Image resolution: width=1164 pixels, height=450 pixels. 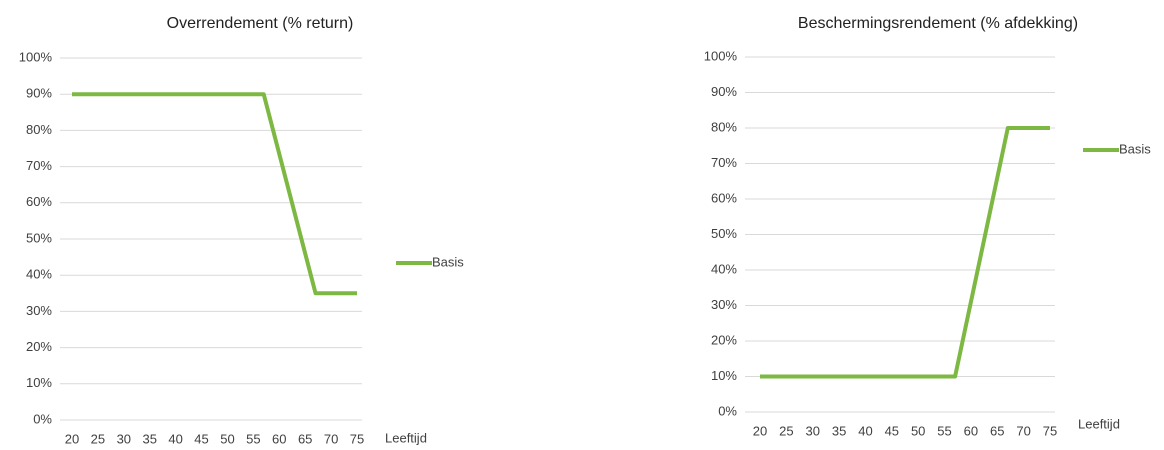 I want to click on chart-title: Beschermingsrendement (% afdekking), so click(x=938, y=23).